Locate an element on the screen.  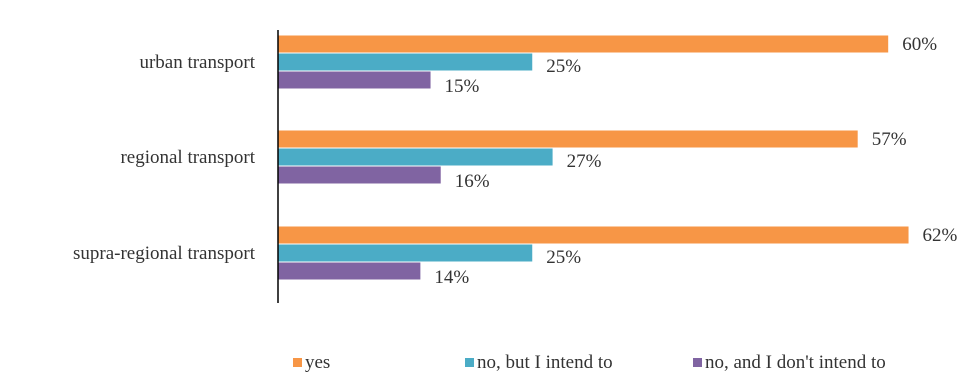
category-label: supra-regional transport is located at coordinates (164, 253).